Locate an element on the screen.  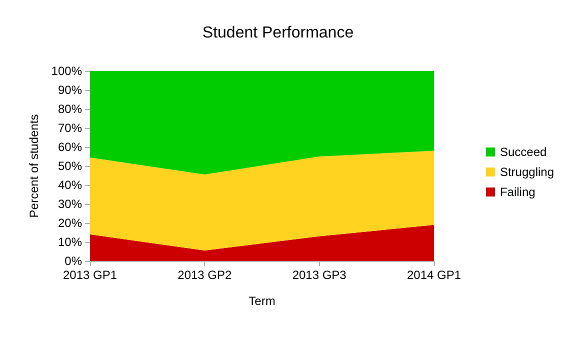
legend-label: Succeed is located at coordinates (523, 152).